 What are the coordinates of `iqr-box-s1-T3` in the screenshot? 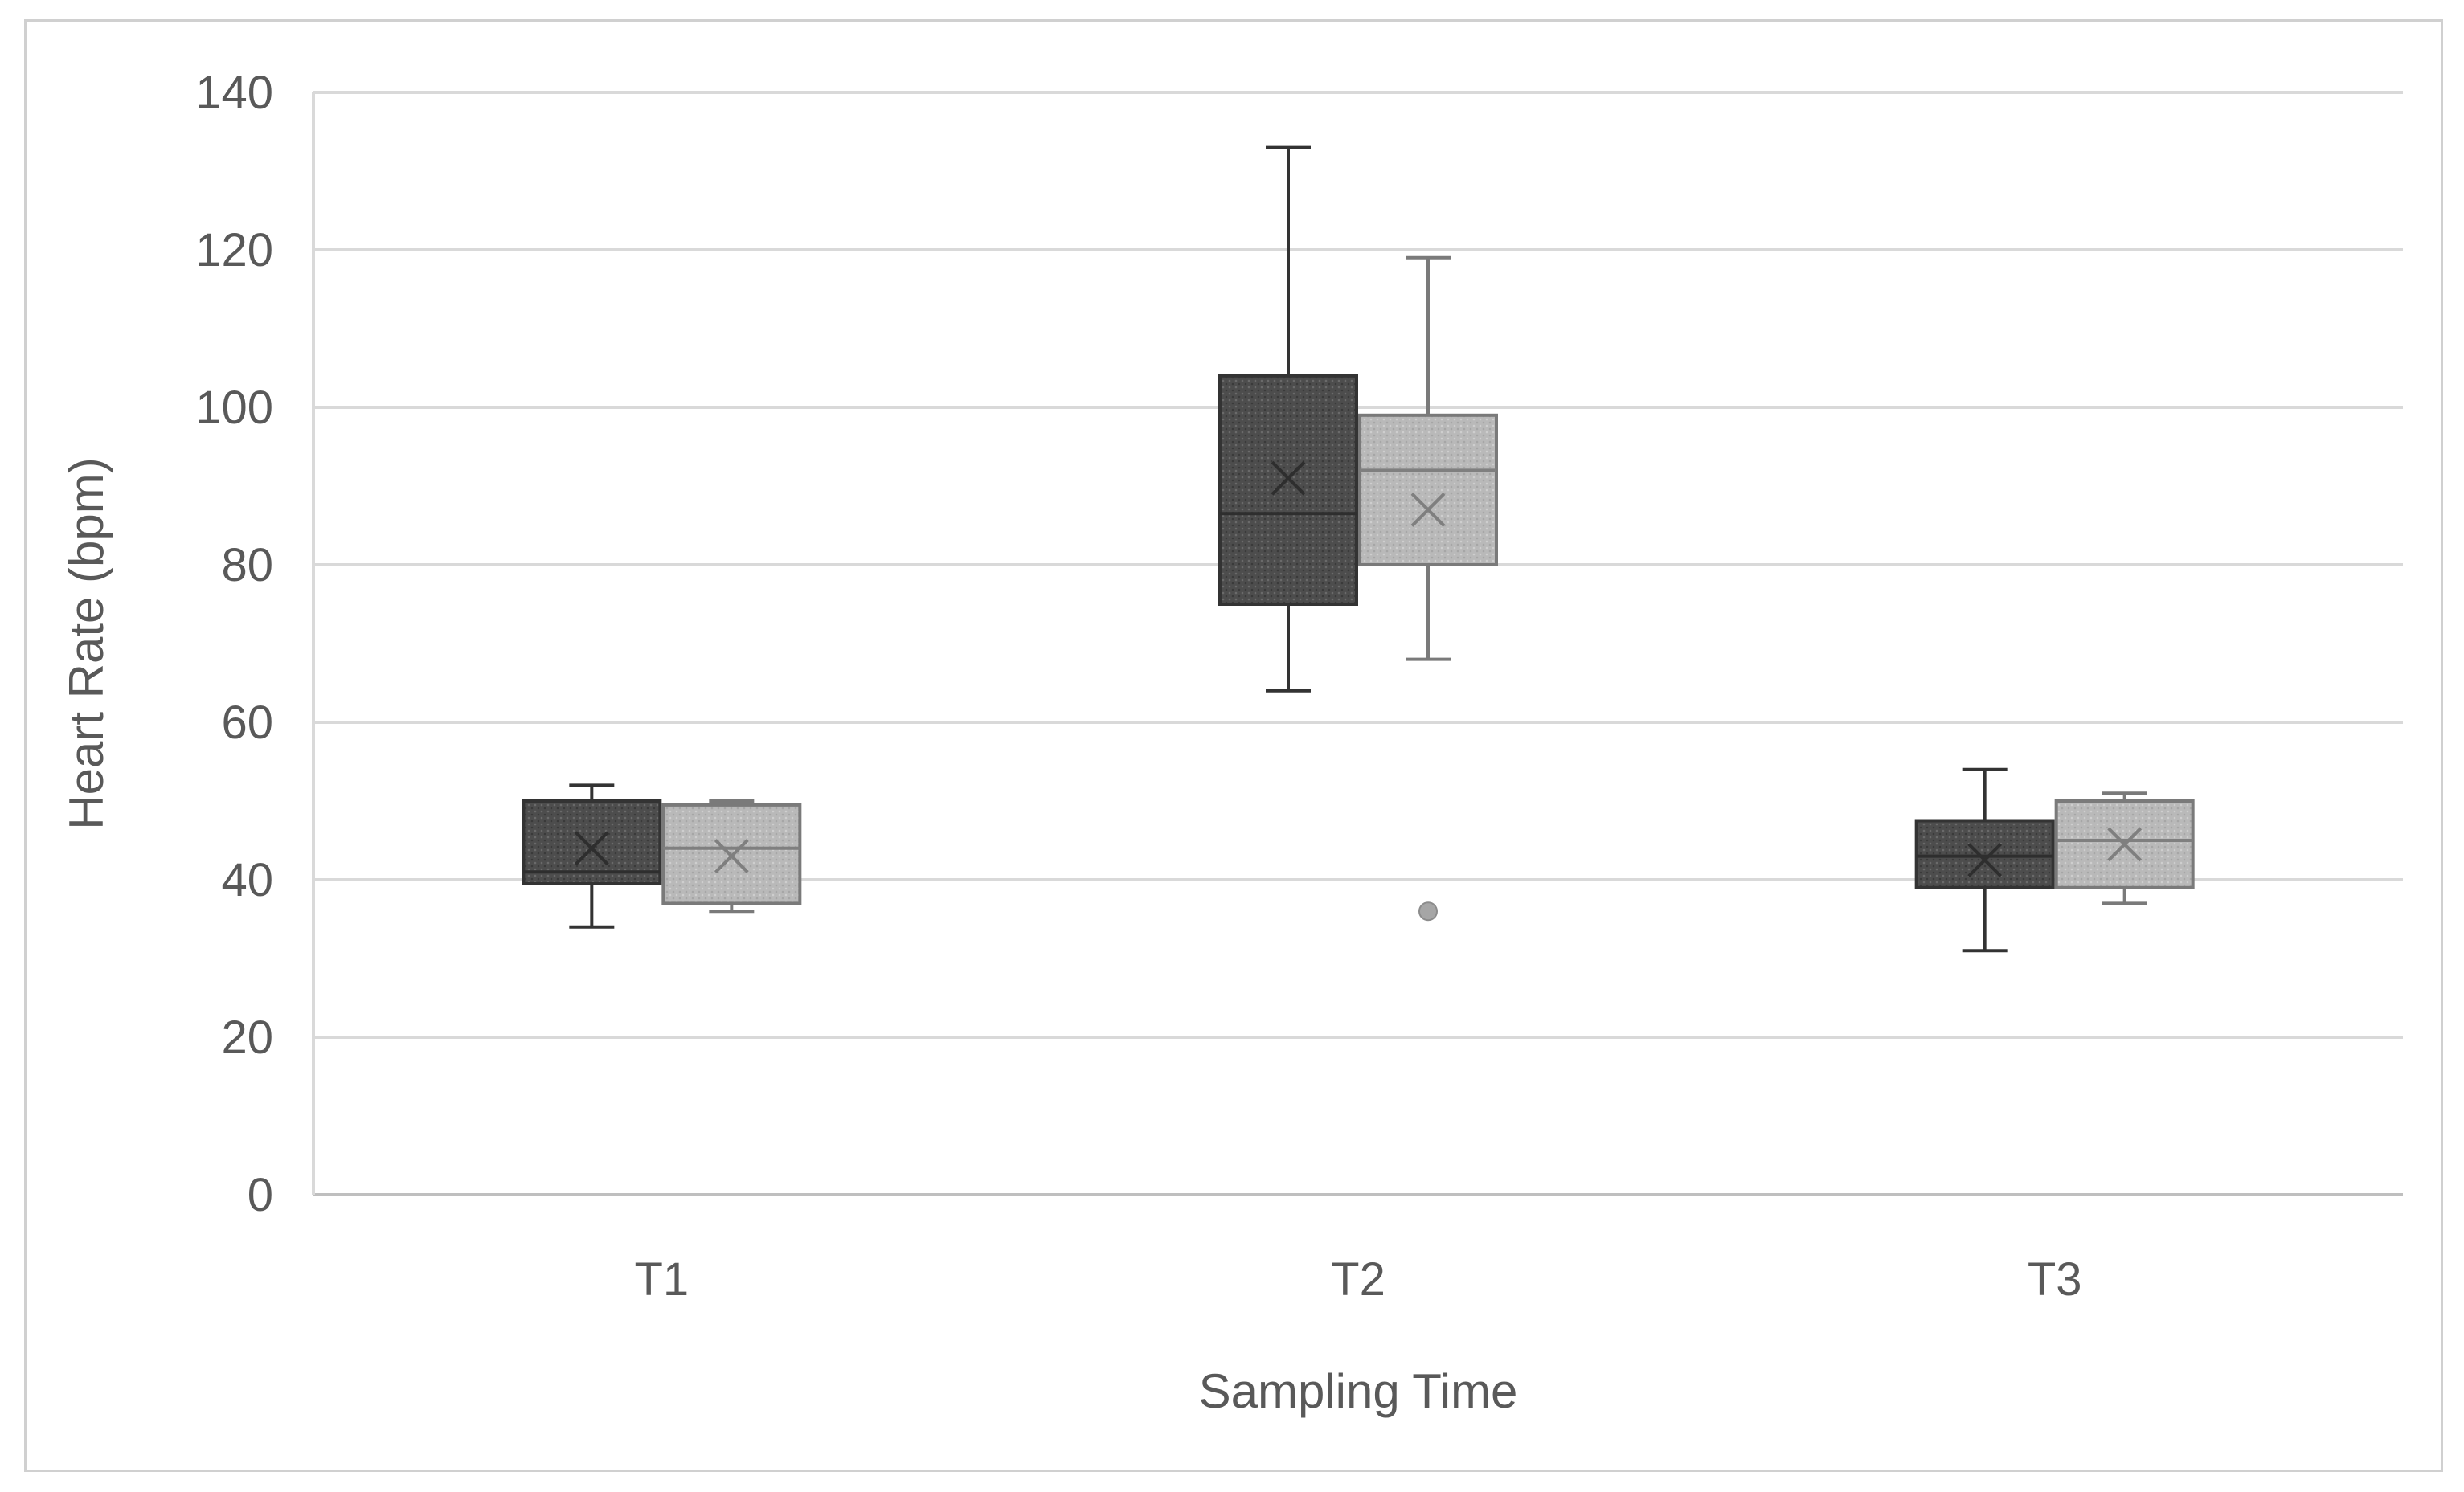 It's located at (1984, 854).